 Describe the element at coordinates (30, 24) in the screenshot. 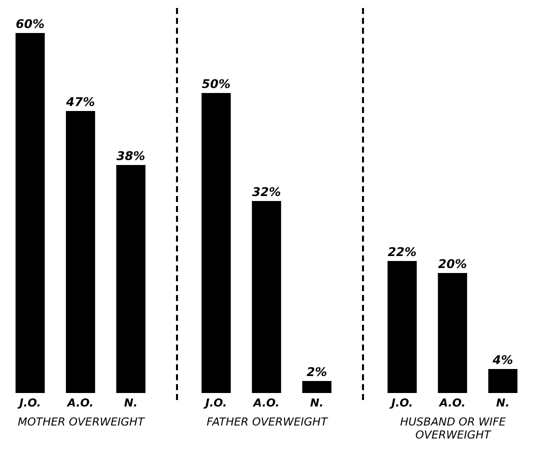

I see `data-label: 60%` at that location.